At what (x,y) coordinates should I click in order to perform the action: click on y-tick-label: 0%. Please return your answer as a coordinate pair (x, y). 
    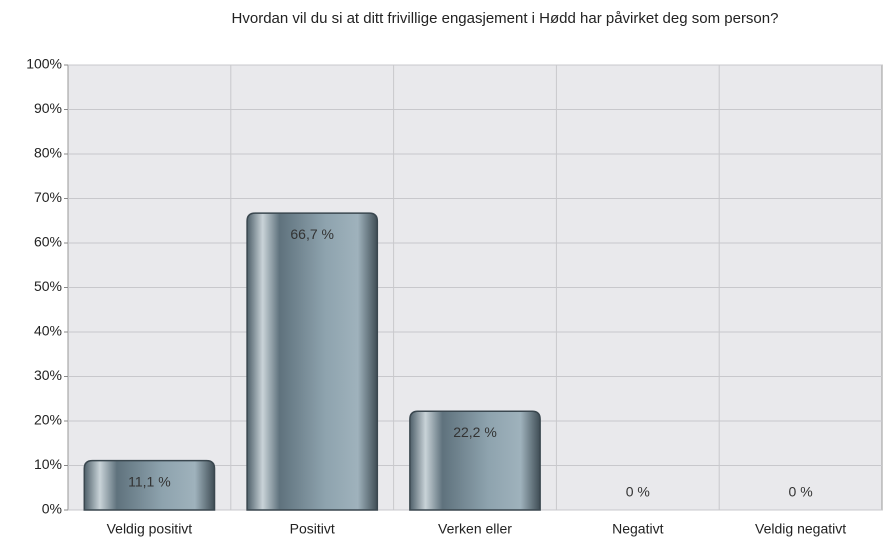
    Looking at the image, I should click on (52, 509).